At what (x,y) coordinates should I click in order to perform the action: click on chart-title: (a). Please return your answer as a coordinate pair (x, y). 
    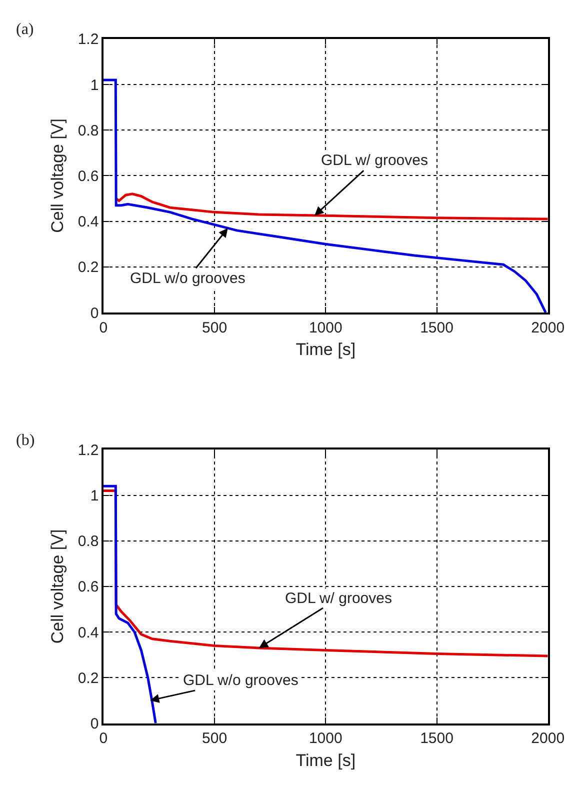
    Looking at the image, I should click on (25, 29).